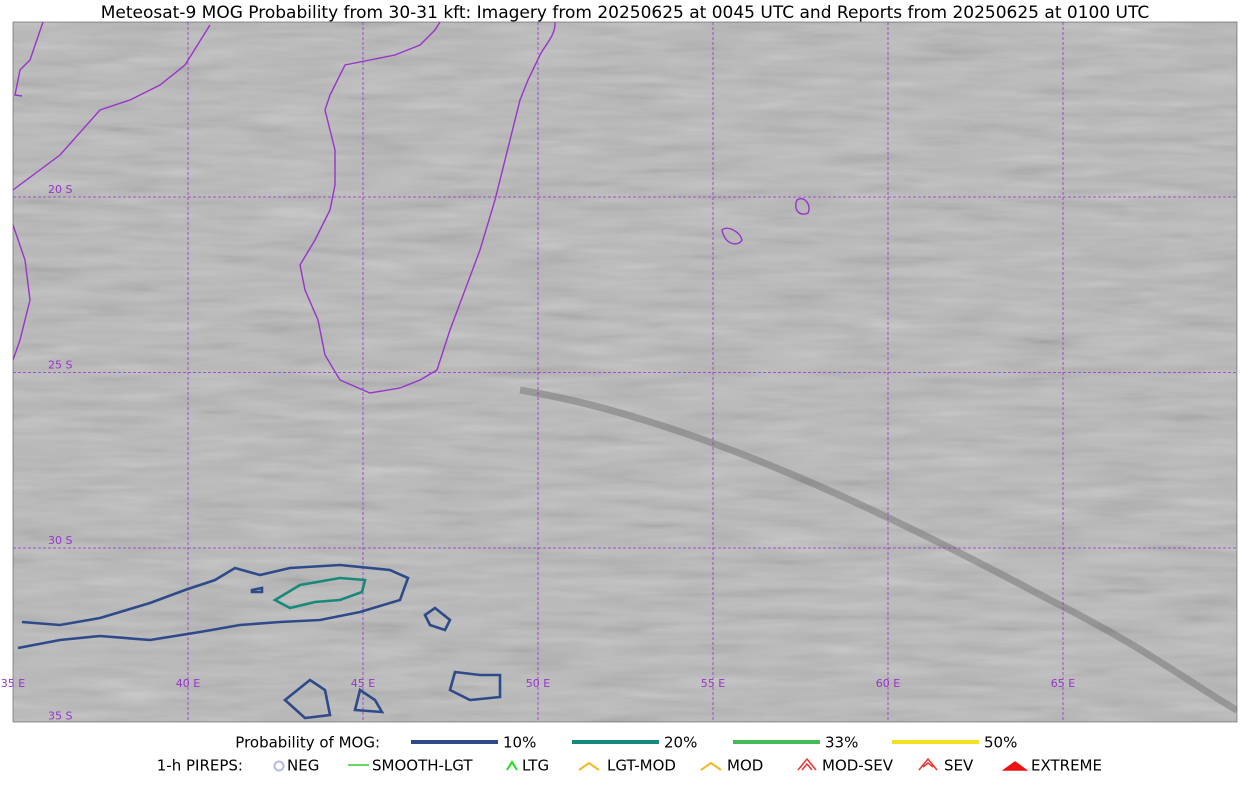 This screenshot has width=1250, height=786. What do you see at coordinates (888, 683) in the screenshot?
I see `lon-label: 60 E` at bounding box center [888, 683].